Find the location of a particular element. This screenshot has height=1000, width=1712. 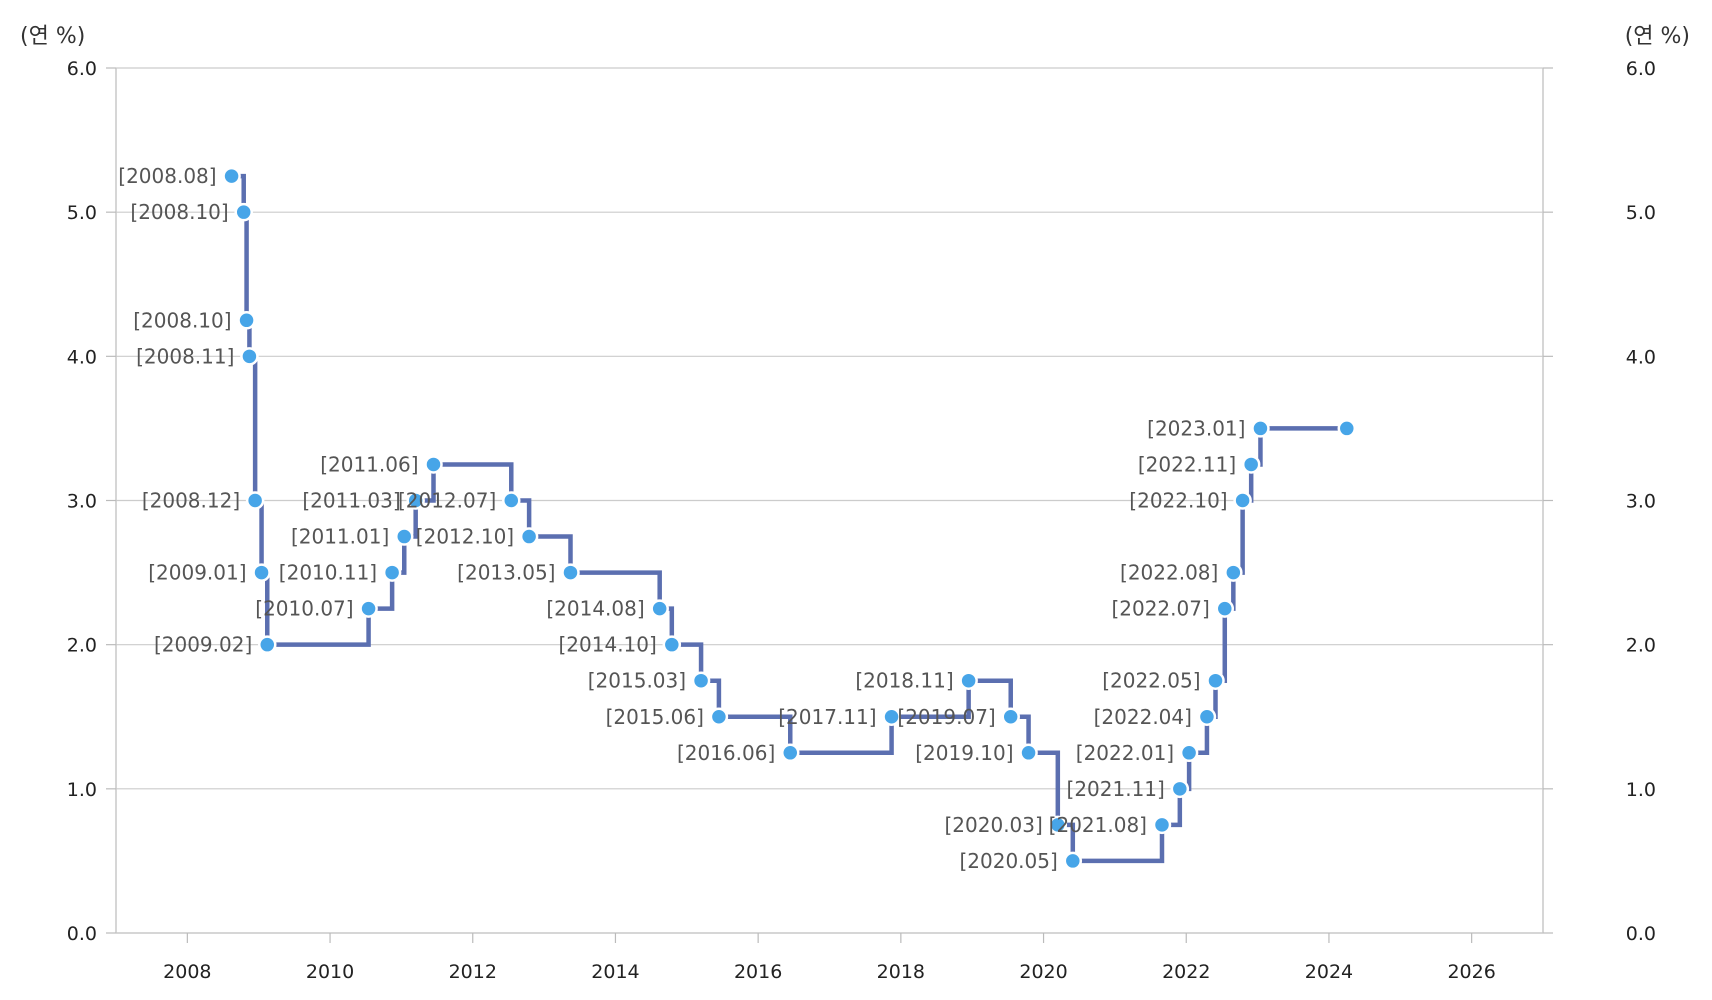

data-point-label: [2012.10] is located at coordinates (465, 537).